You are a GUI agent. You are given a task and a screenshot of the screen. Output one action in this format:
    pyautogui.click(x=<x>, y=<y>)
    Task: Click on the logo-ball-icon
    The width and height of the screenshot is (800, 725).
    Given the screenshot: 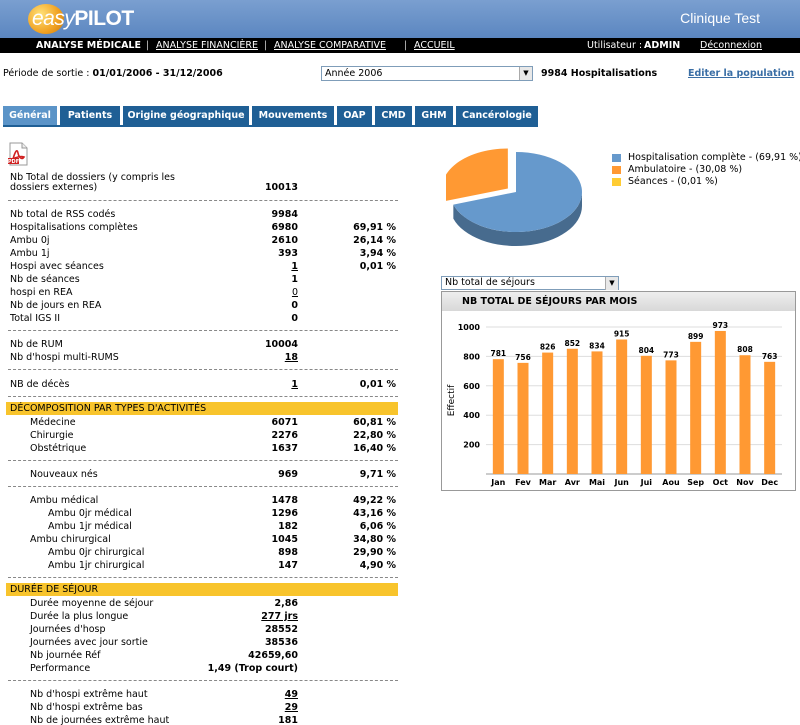 What is the action you would take?
    pyautogui.click(x=46, y=19)
    